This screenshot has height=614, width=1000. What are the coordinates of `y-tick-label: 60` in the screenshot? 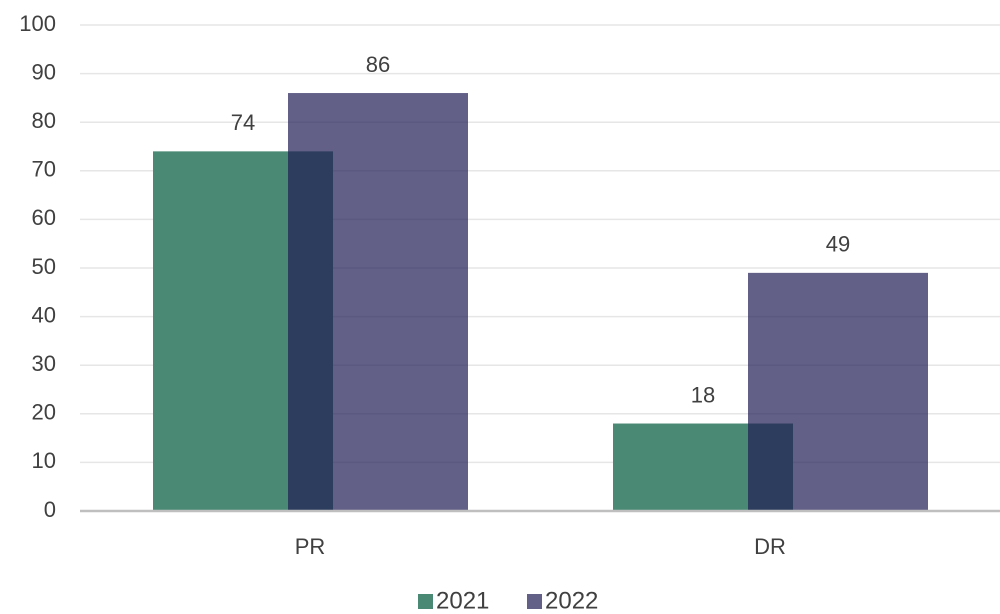 It's located at (44, 217).